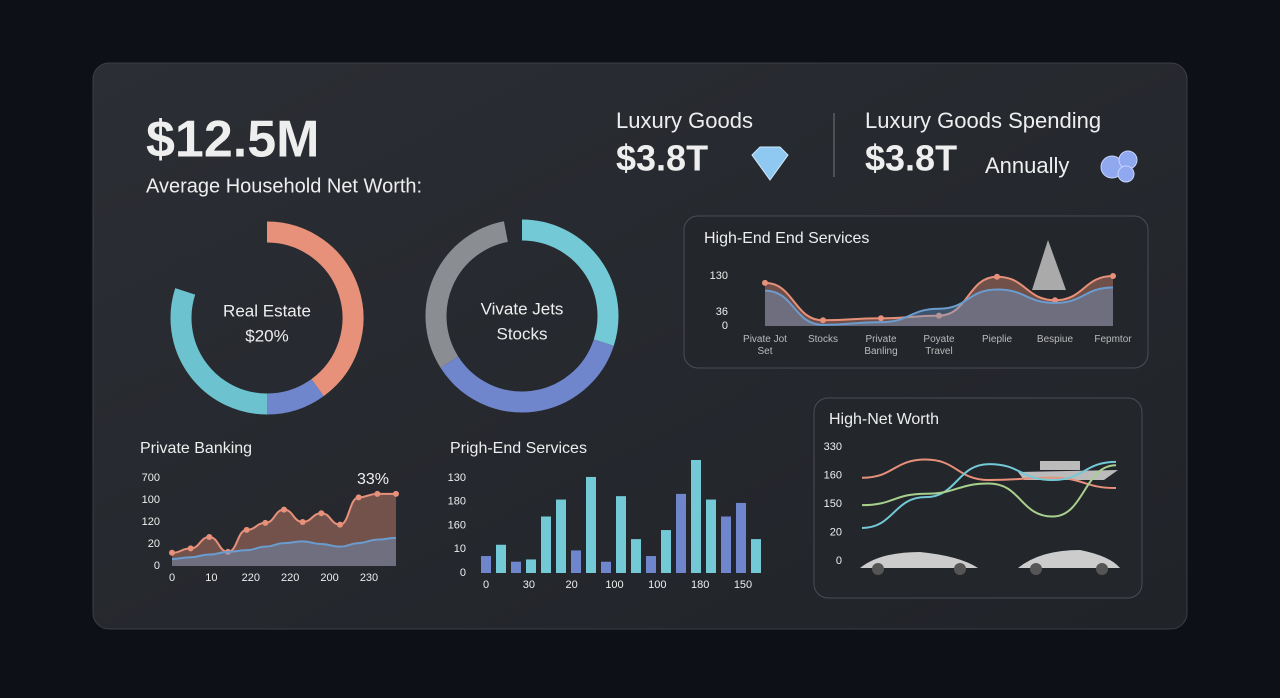  What do you see at coordinates (522, 308) in the screenshot?
I see `donut-label: Vivate Jets` at bounding box center [522, 308].